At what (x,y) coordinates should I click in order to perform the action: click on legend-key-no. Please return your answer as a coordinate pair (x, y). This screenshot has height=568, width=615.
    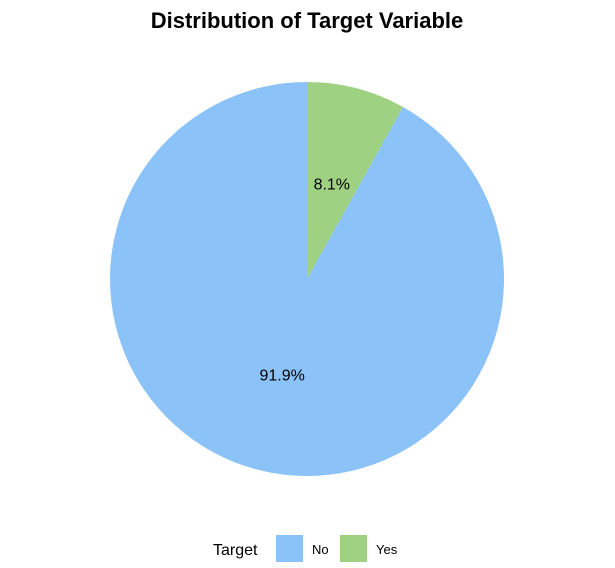
    Looking at the image, I should click on (289, 548).